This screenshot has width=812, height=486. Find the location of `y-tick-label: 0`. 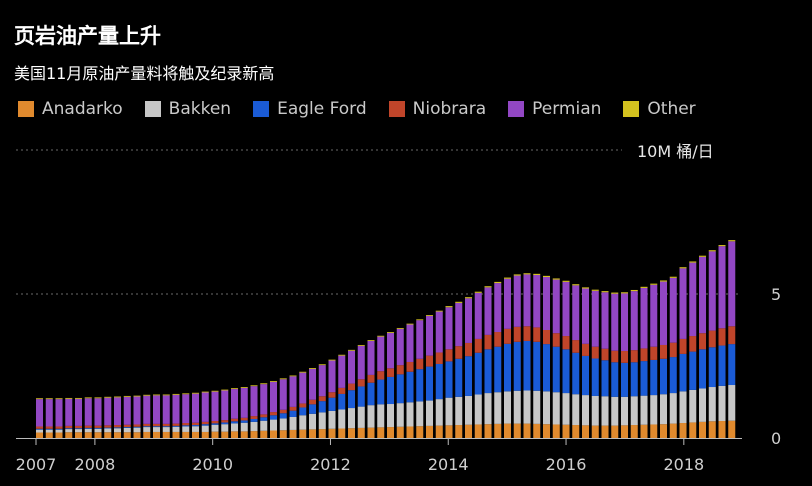

y-tick-label: 0 is located at coordinates (776, 438).